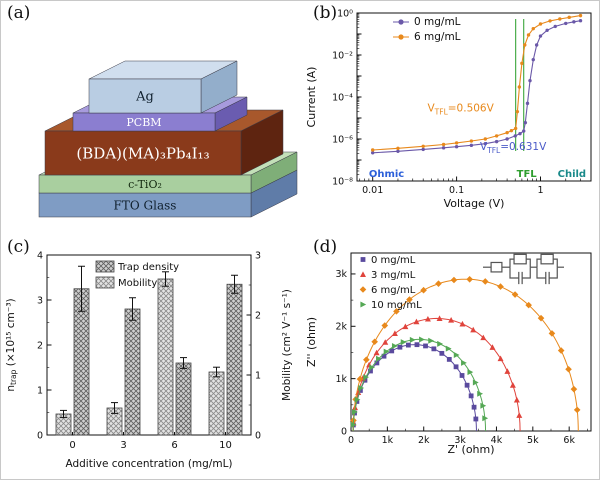  Describe the element at coordinates (19, 13) in the screenshot. I see `panel-label-a: (a)` at that location.